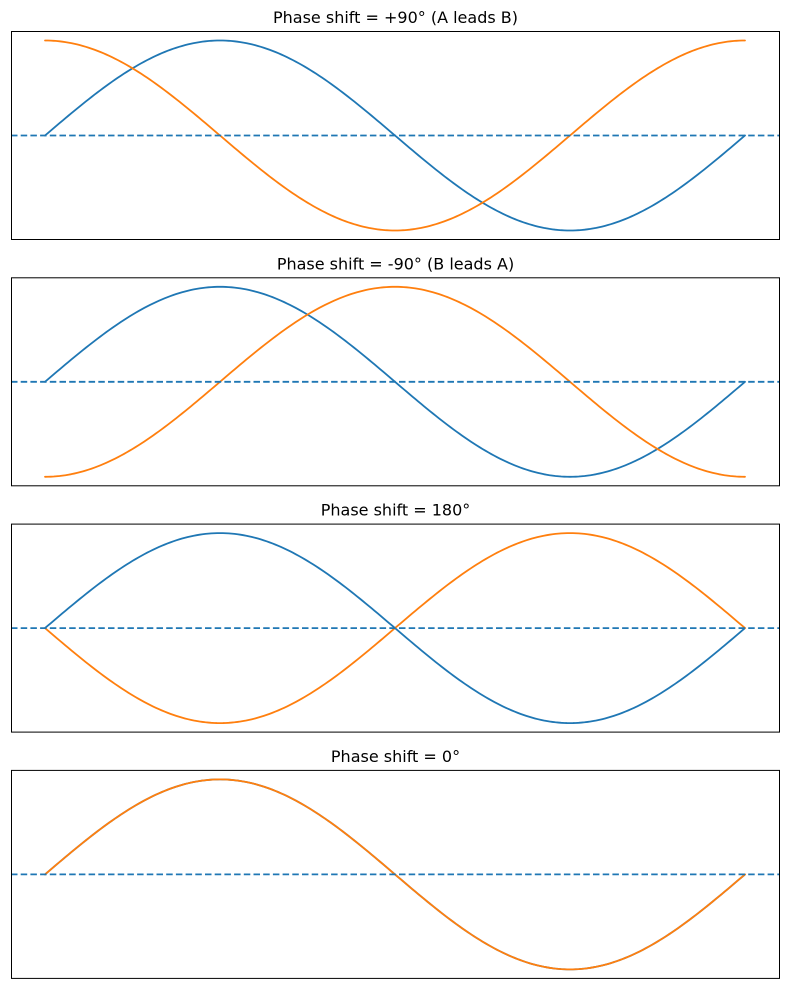 Image resolution: width=790 pixels, height=989 pixels. What do you see at coordinates (395, 17) in the screenshot?
I see `panel-title: Phase shift = +90° (A leads B)` at bounding box center [395, 17].